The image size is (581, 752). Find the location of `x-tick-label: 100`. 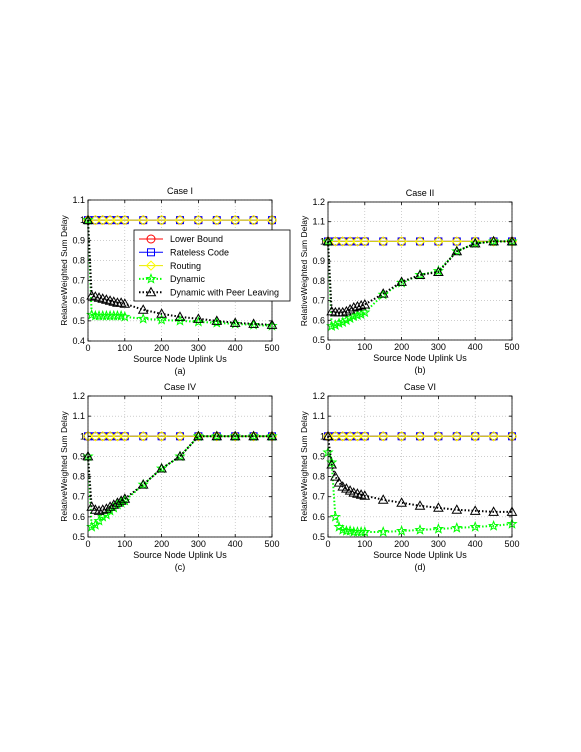

x-tick-label: 100 is located at coordinates (364, 347).